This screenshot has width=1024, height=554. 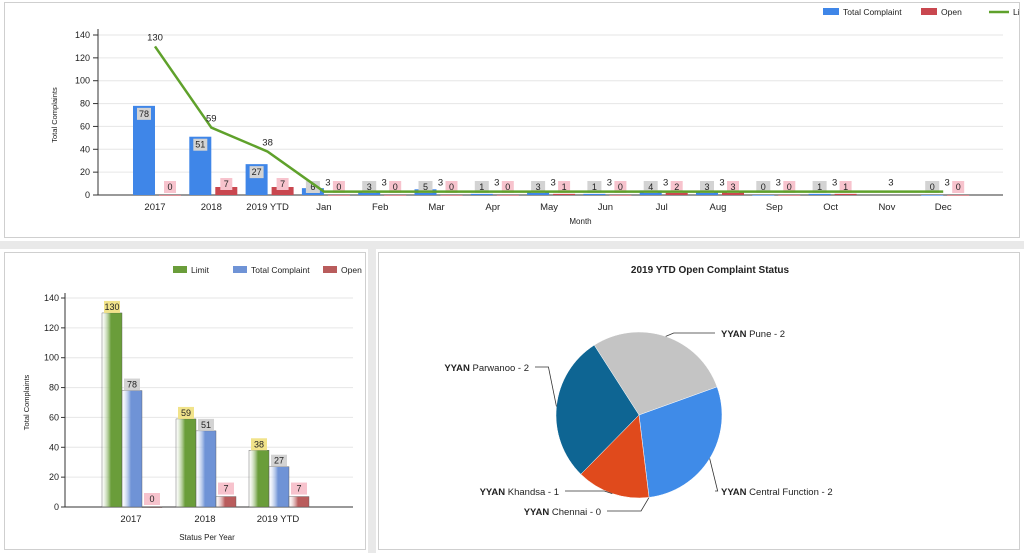 I want to click on legend-swatch-total-complaint, so click(x=831, y=11).